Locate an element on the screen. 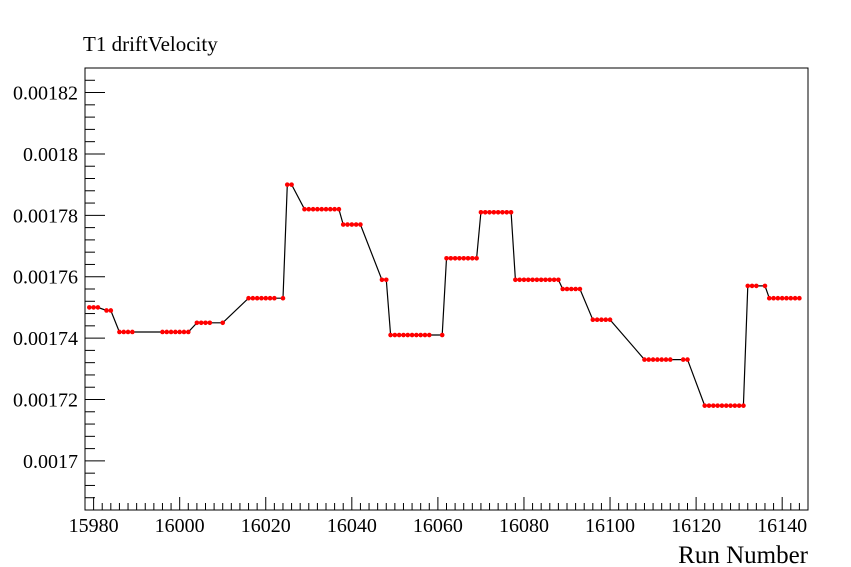 The height and width of the screenshot is (567, 851). y-tick-label: 0.00176 is located at coordinates (45, 278).